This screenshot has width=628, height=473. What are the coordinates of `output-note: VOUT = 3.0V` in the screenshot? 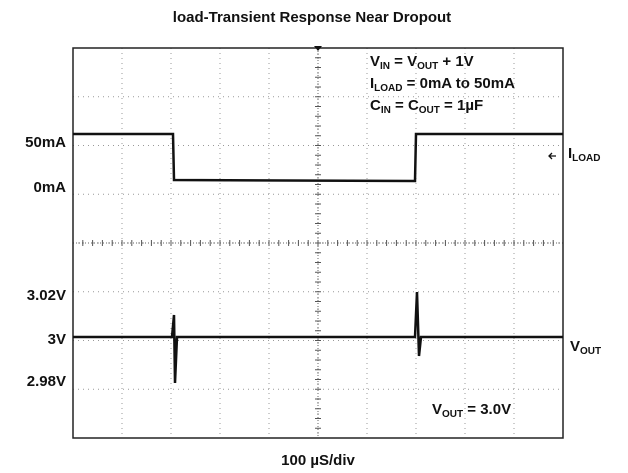 It's located at (471, 410).